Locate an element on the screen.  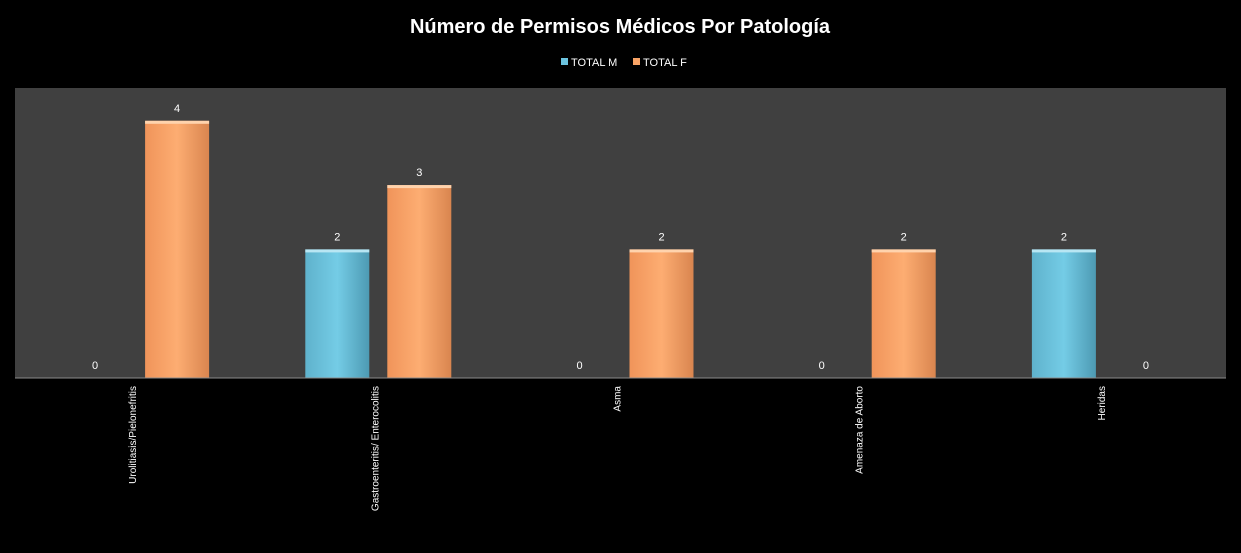
data-label-0-3: 0 is located at coordinates (822, 366).